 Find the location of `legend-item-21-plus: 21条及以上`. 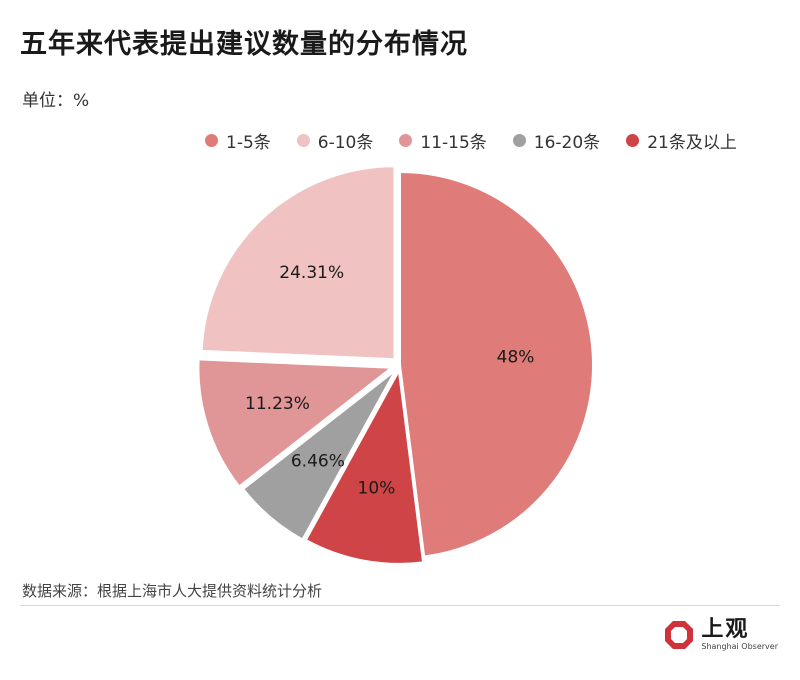

legend-item-21-plus: 21条及以上 is located at coordinates (681, 140).